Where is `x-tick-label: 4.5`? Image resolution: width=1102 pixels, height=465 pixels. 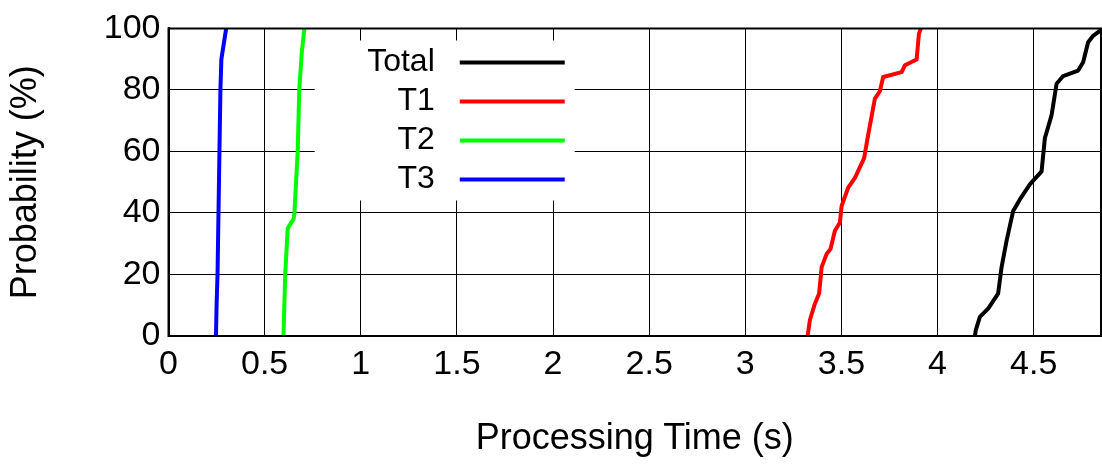 x-tick-label: 4.5 is located at coordinates (1034, 361).